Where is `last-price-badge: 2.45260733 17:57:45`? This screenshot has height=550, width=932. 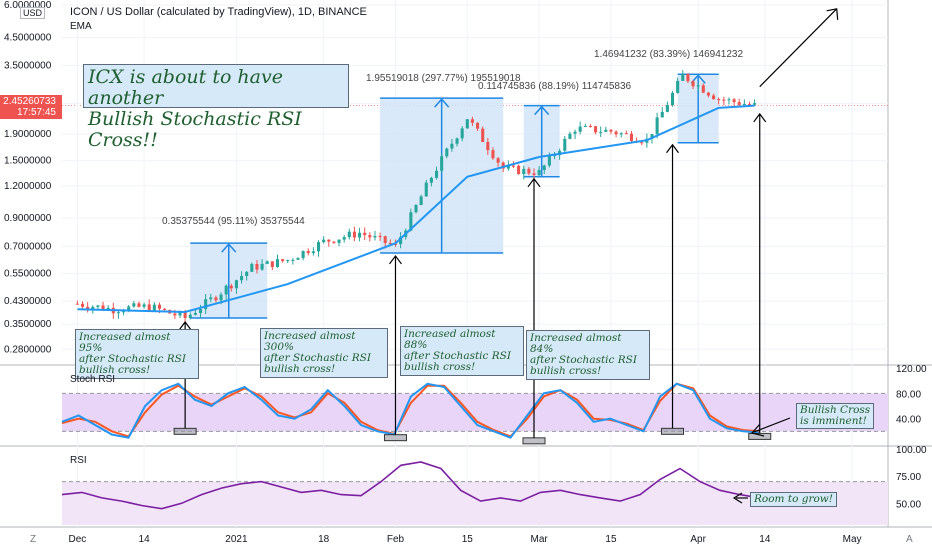 last-price-badge: 2.45260733 17:57:45 is located at coordinates (31, 107).